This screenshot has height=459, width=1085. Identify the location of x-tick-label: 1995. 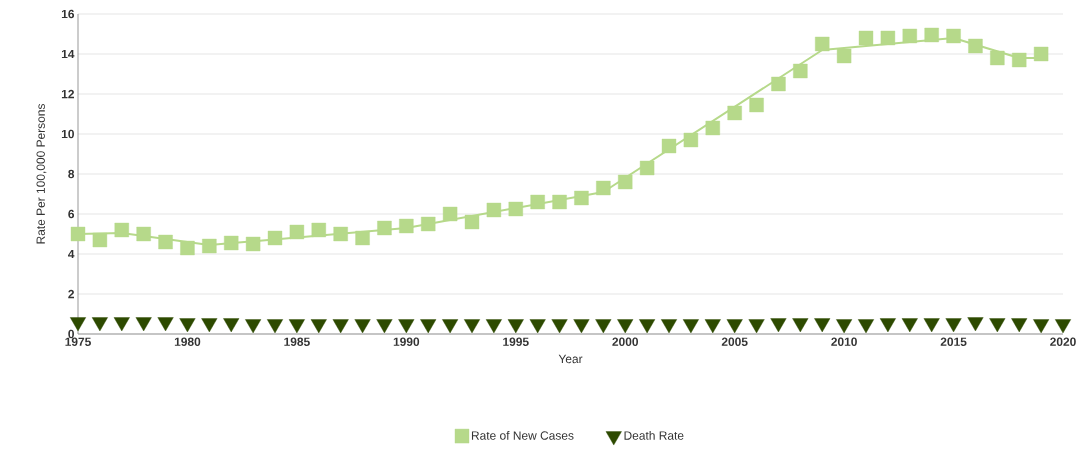
(516, 341).